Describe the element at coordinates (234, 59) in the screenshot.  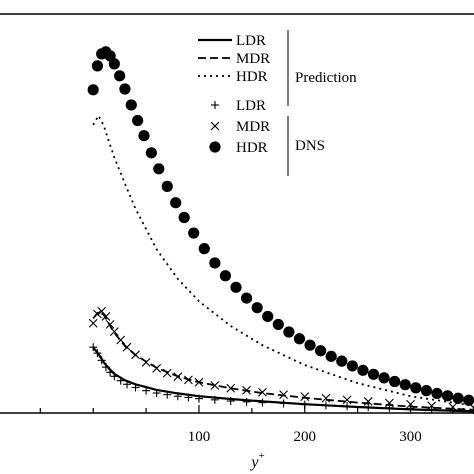
I see `legend-item-prediction-mdr: MDR` at that location.